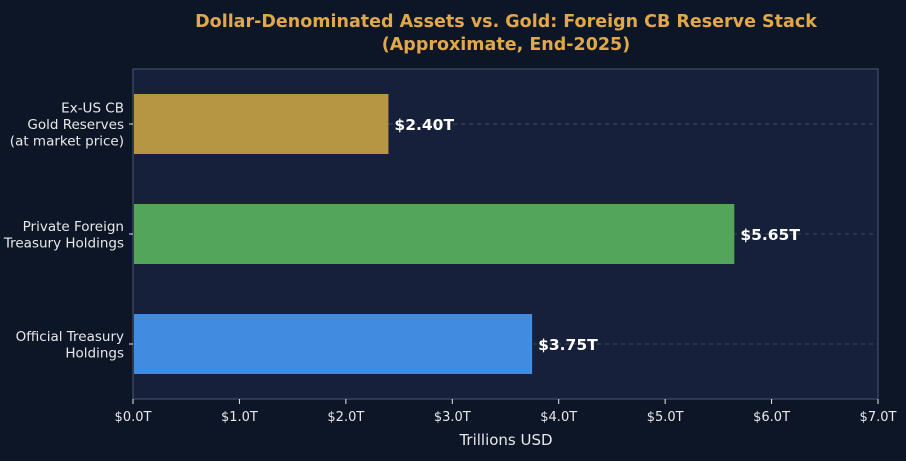 This screenshot has width=906, height=461. What do you see at coordinates (505, 440) in the screenshot?
I see `x-axis-label: Trillions USD` at bounding box center [505, 440].